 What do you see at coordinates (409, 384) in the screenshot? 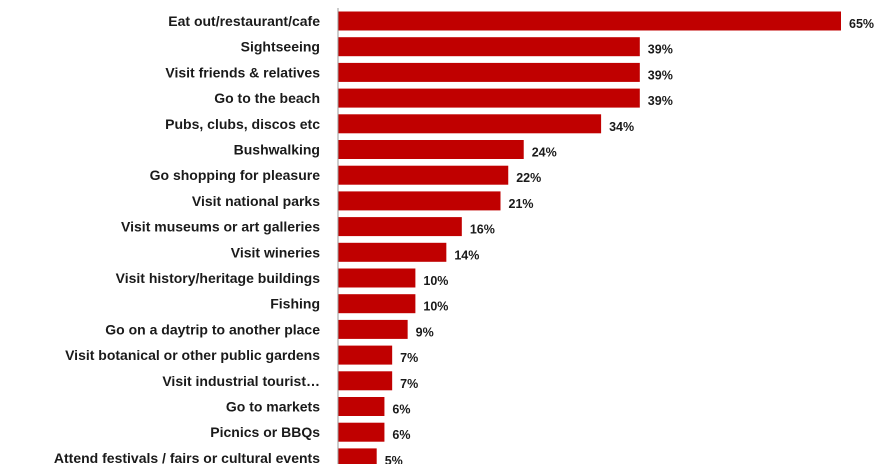
I see `value-label-14: 7%` at bounding box center [409, 384].